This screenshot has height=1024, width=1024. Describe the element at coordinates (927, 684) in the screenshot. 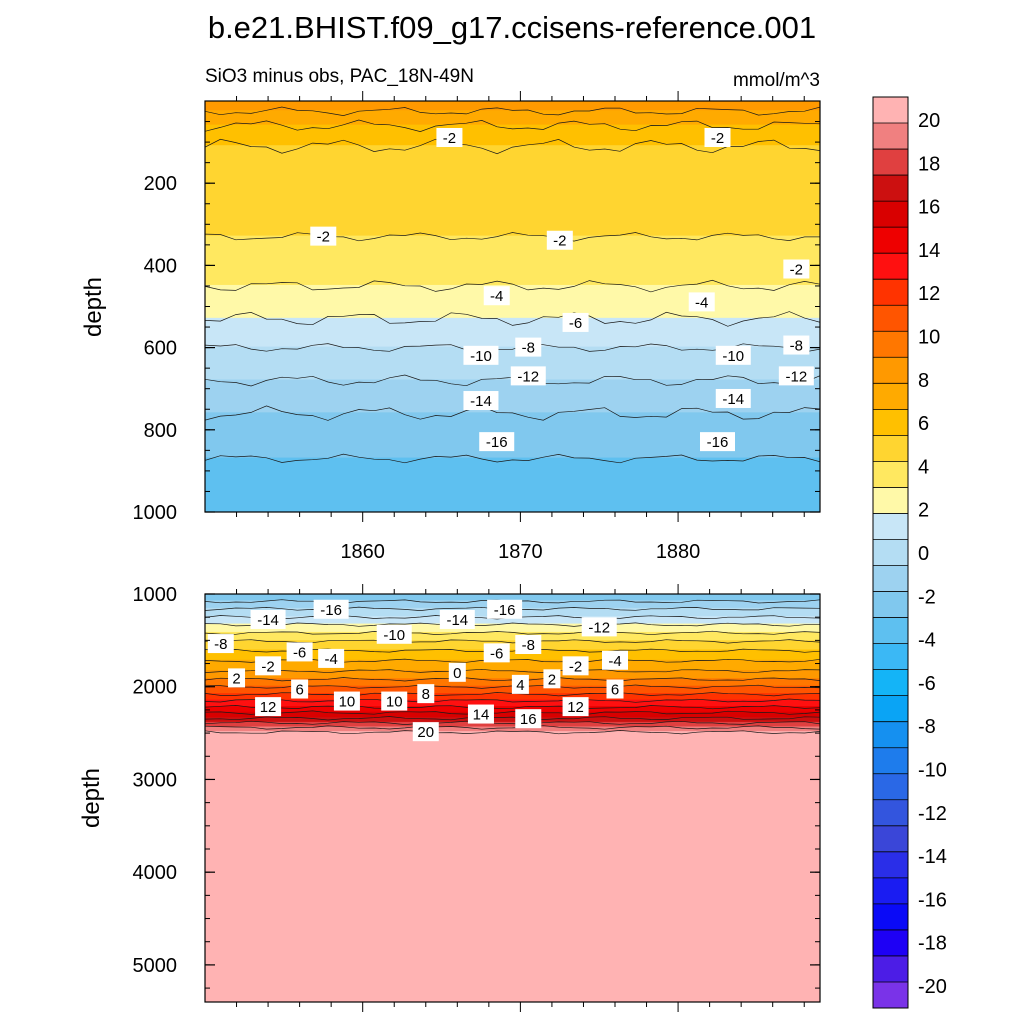

I see `colorbar-tick-label: -6` at that location.